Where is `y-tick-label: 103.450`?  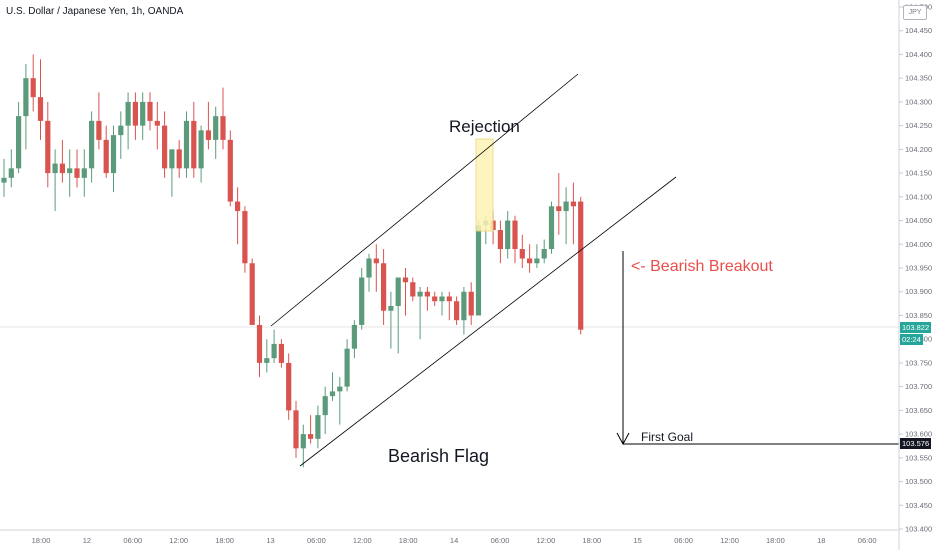
y-tick-label: 103.450 is located at coordinates (918, 505).